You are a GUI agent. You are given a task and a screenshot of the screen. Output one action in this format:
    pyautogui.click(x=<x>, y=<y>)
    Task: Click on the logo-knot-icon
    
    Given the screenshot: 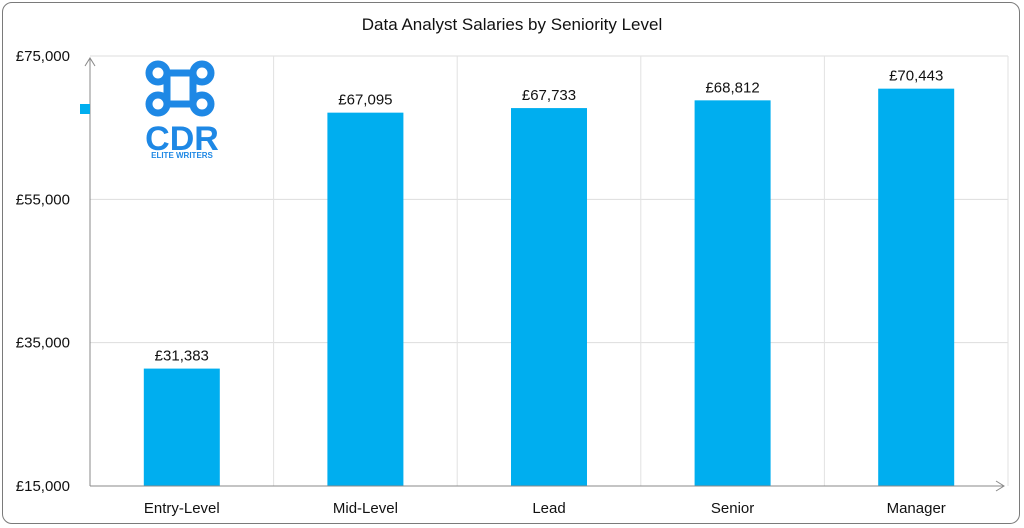 What is the action you would take?
    pyautogui.click(x=180, y=88)
    